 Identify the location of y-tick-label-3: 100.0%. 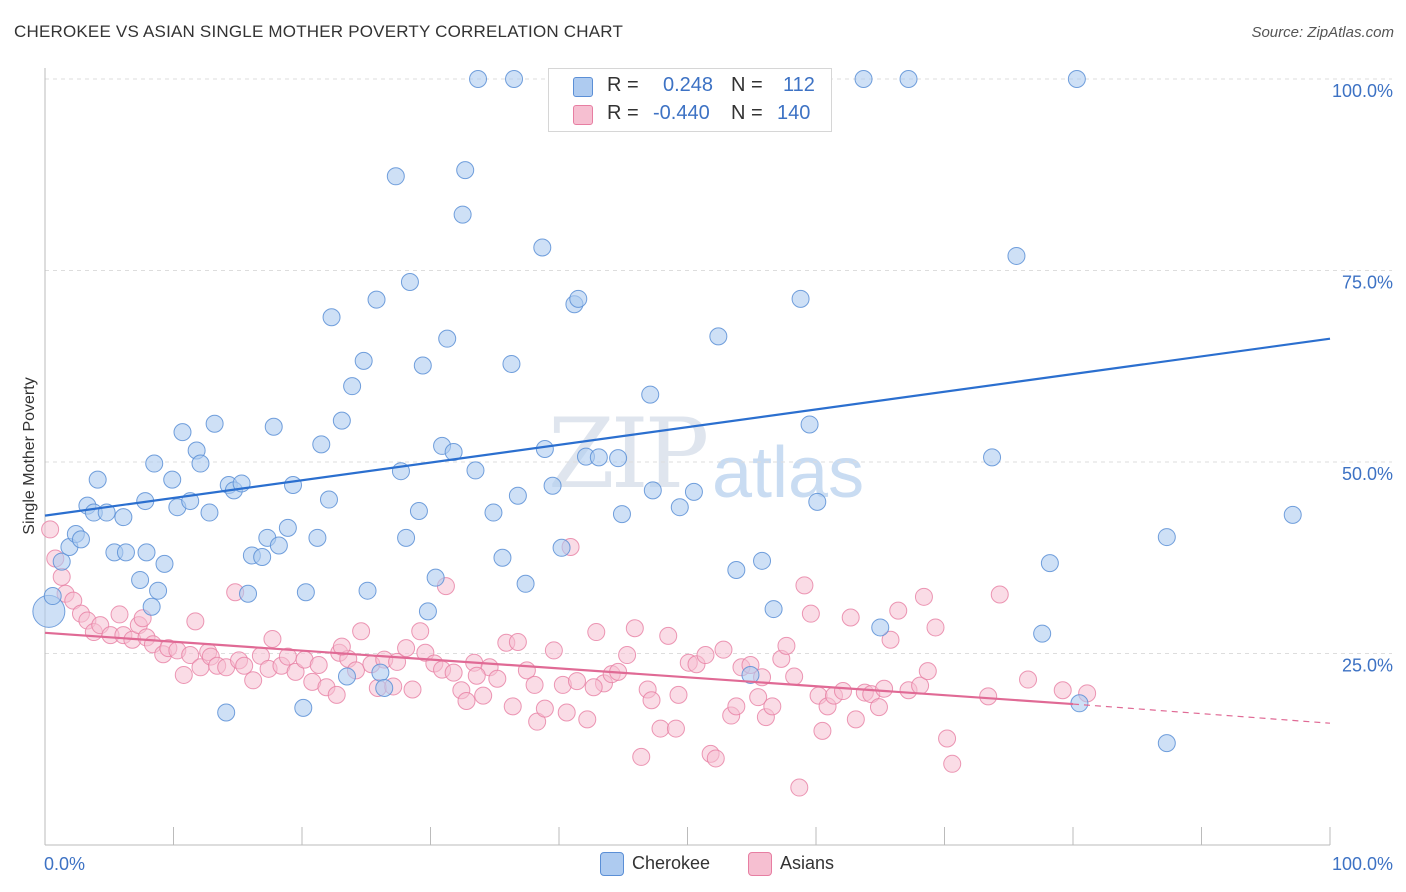
(1362, 91).